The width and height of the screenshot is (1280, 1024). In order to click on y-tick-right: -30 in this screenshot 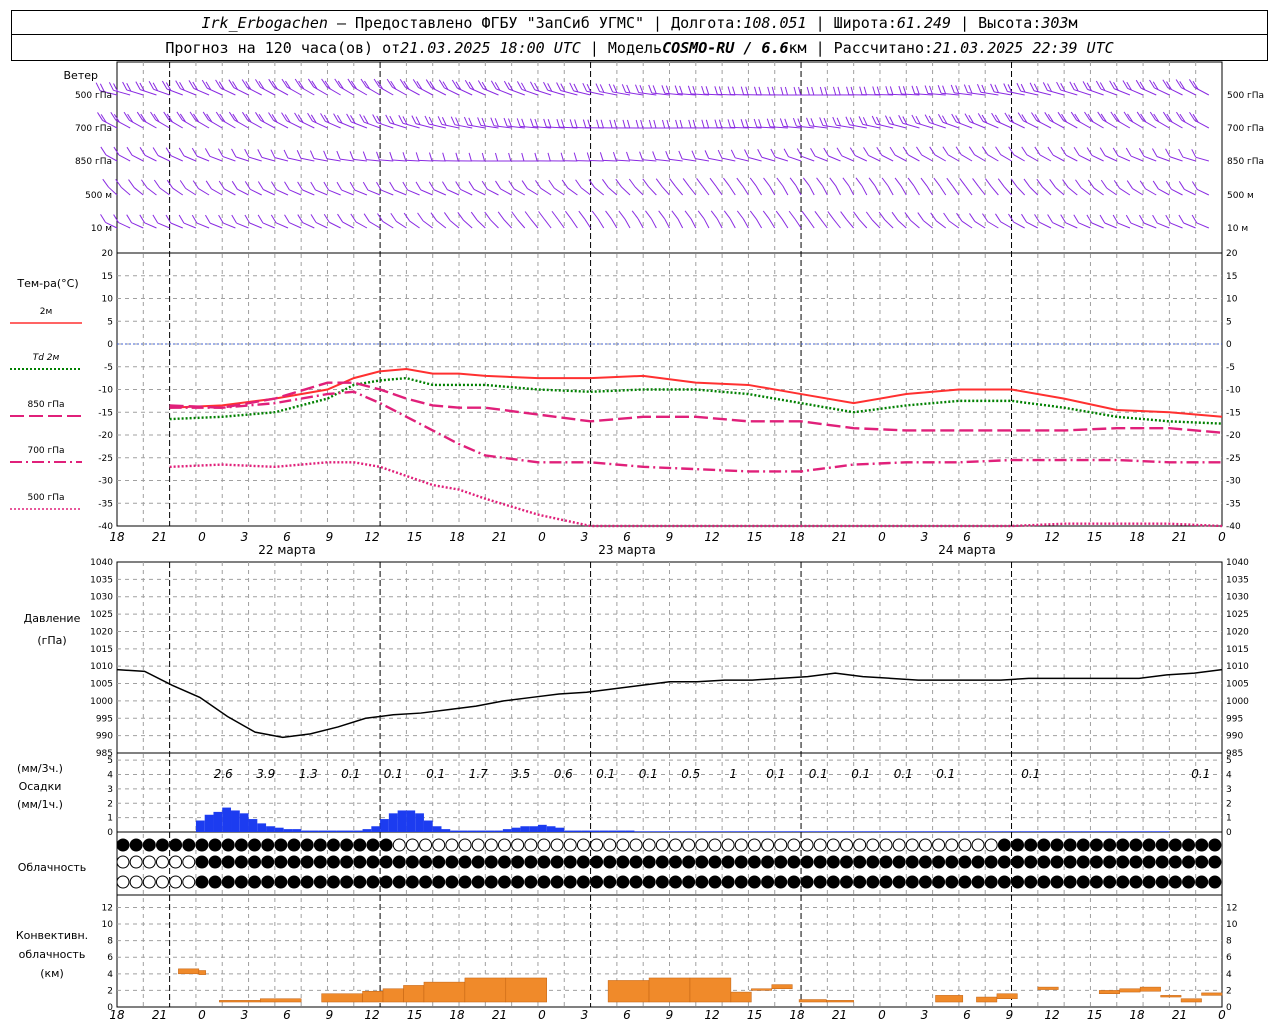, I will do `click(1233, 482)`.